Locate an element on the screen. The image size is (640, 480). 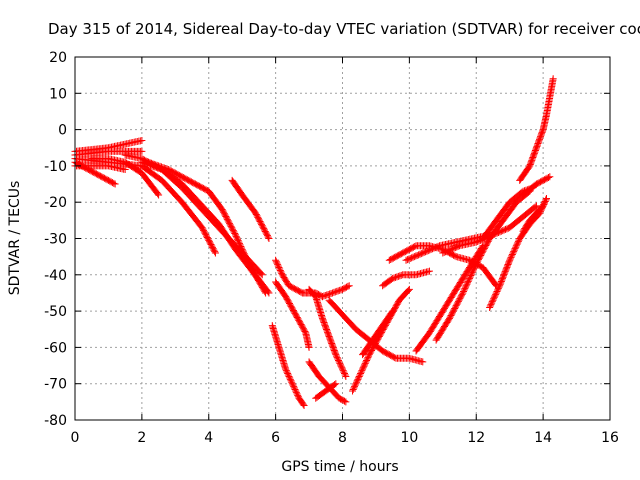
y-tick-label: -70 is located at coordinates (55, 385).